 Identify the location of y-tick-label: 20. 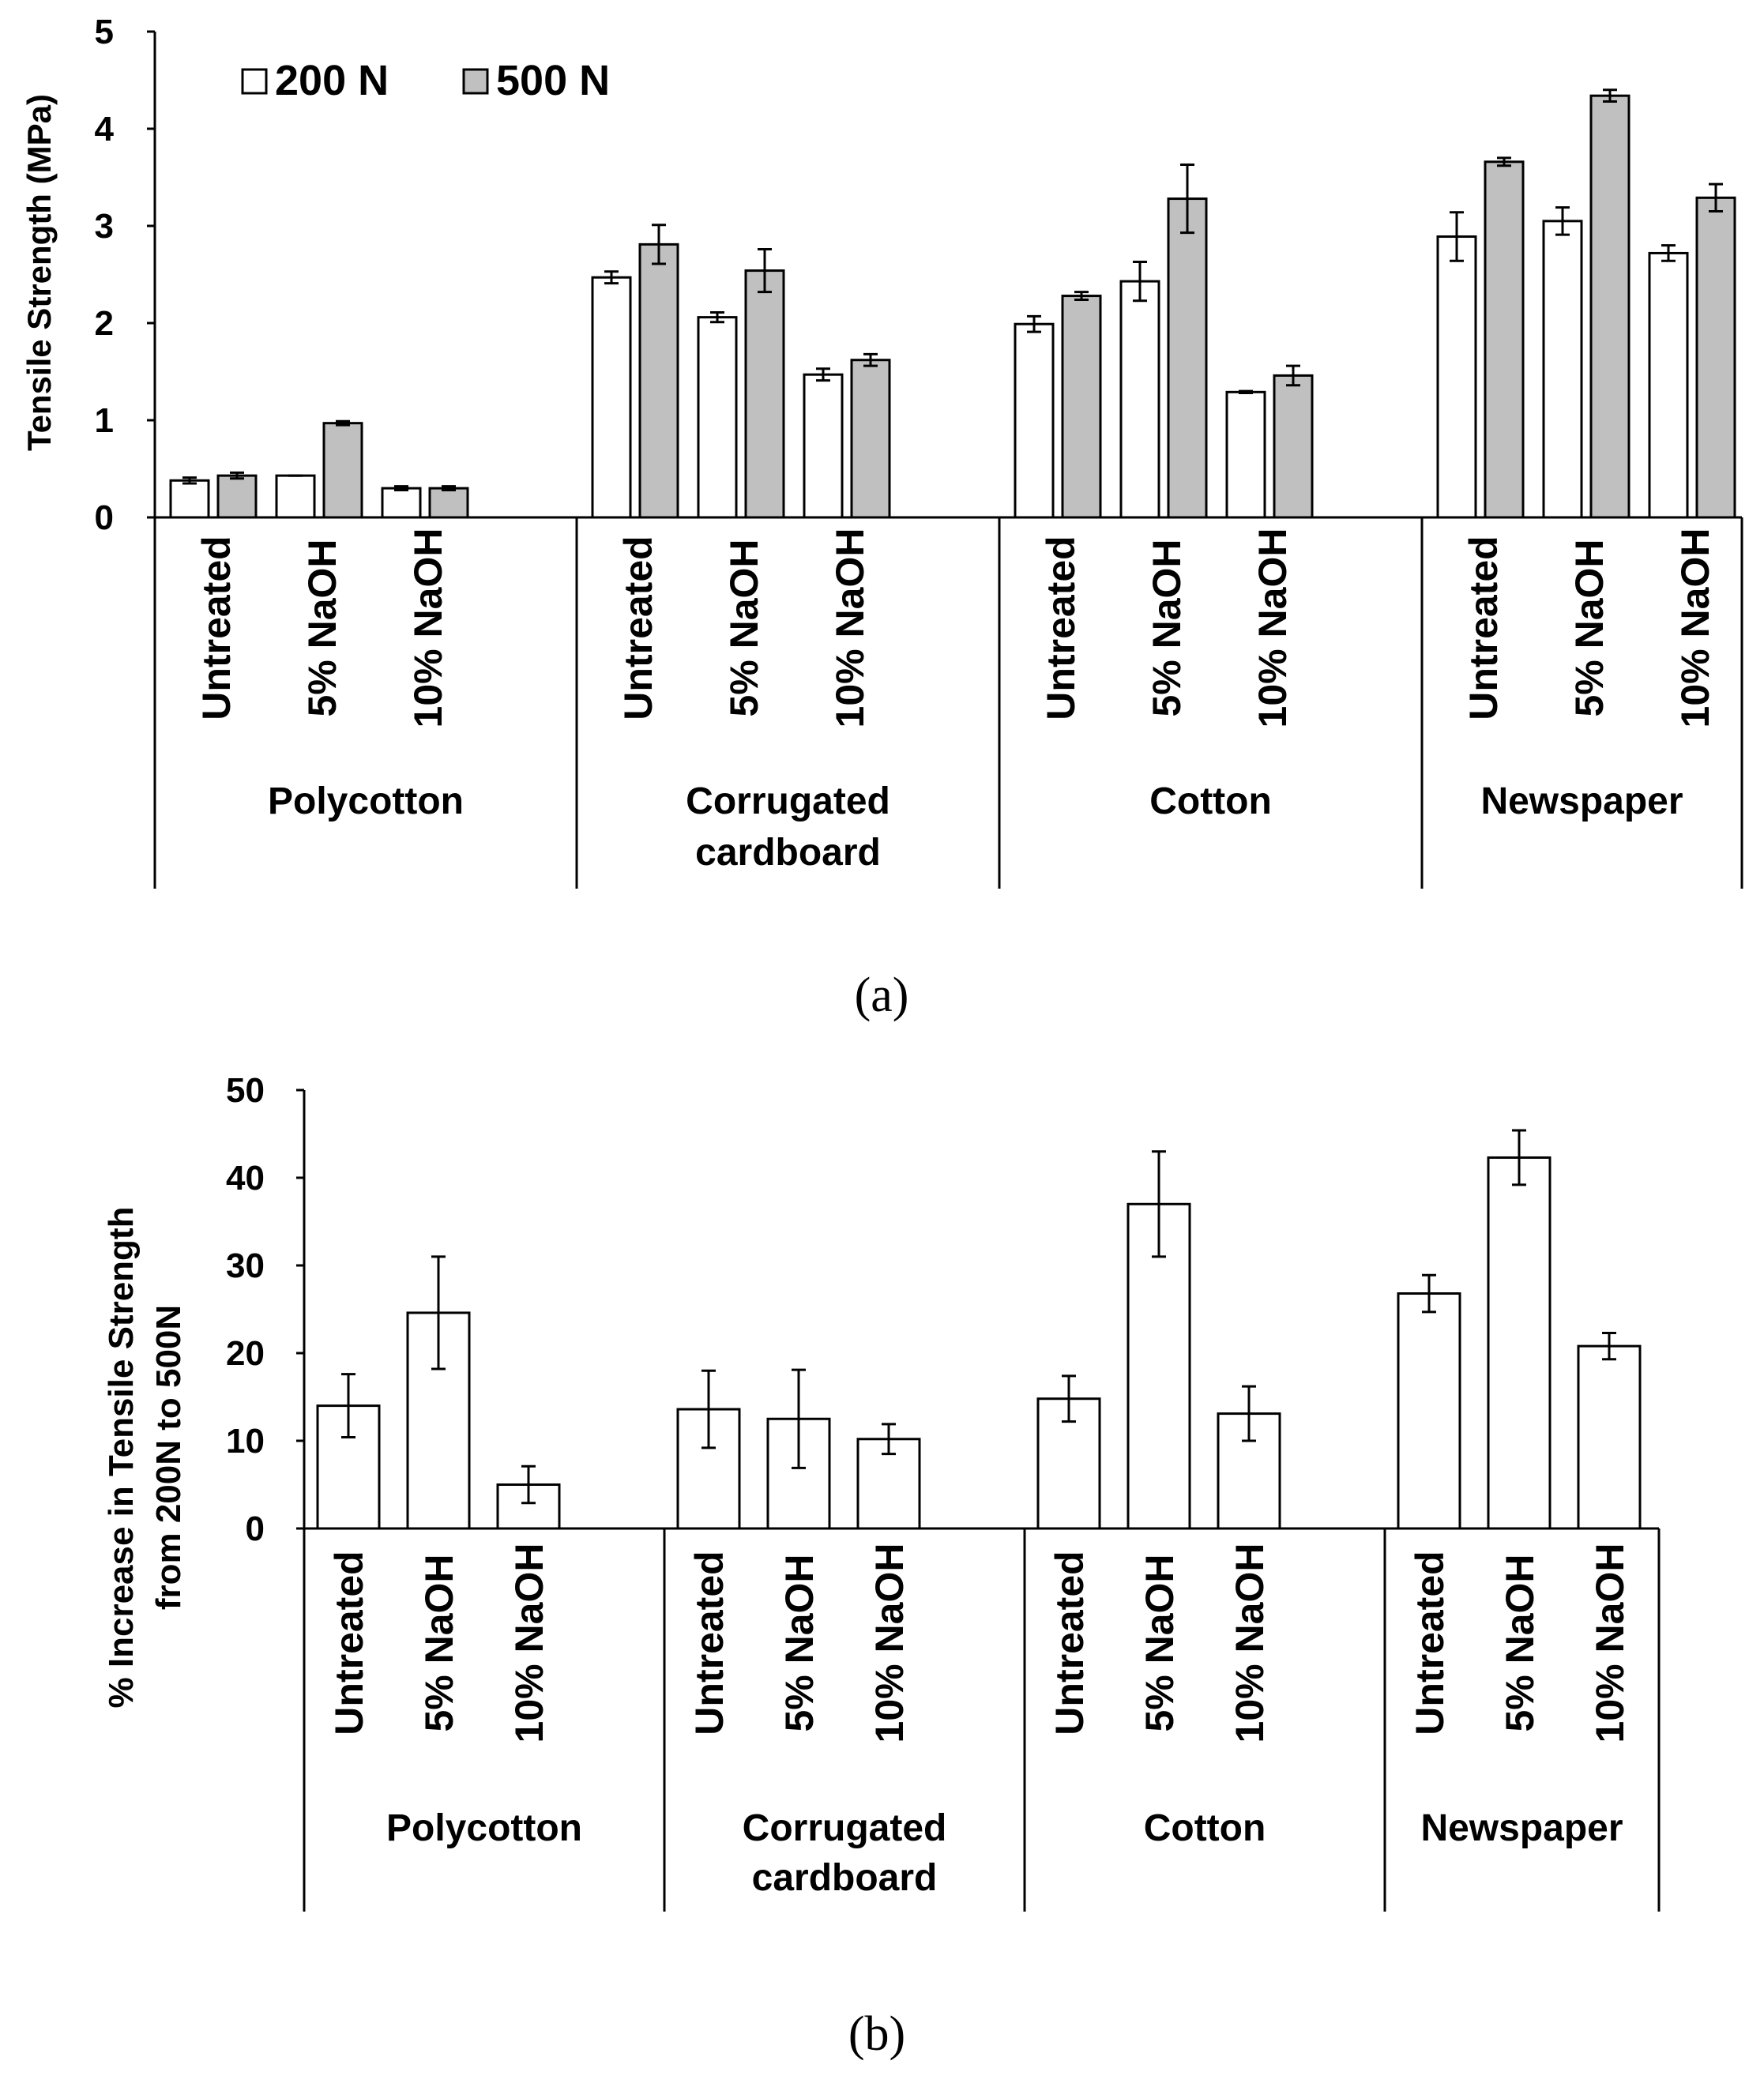
(245, 1354).